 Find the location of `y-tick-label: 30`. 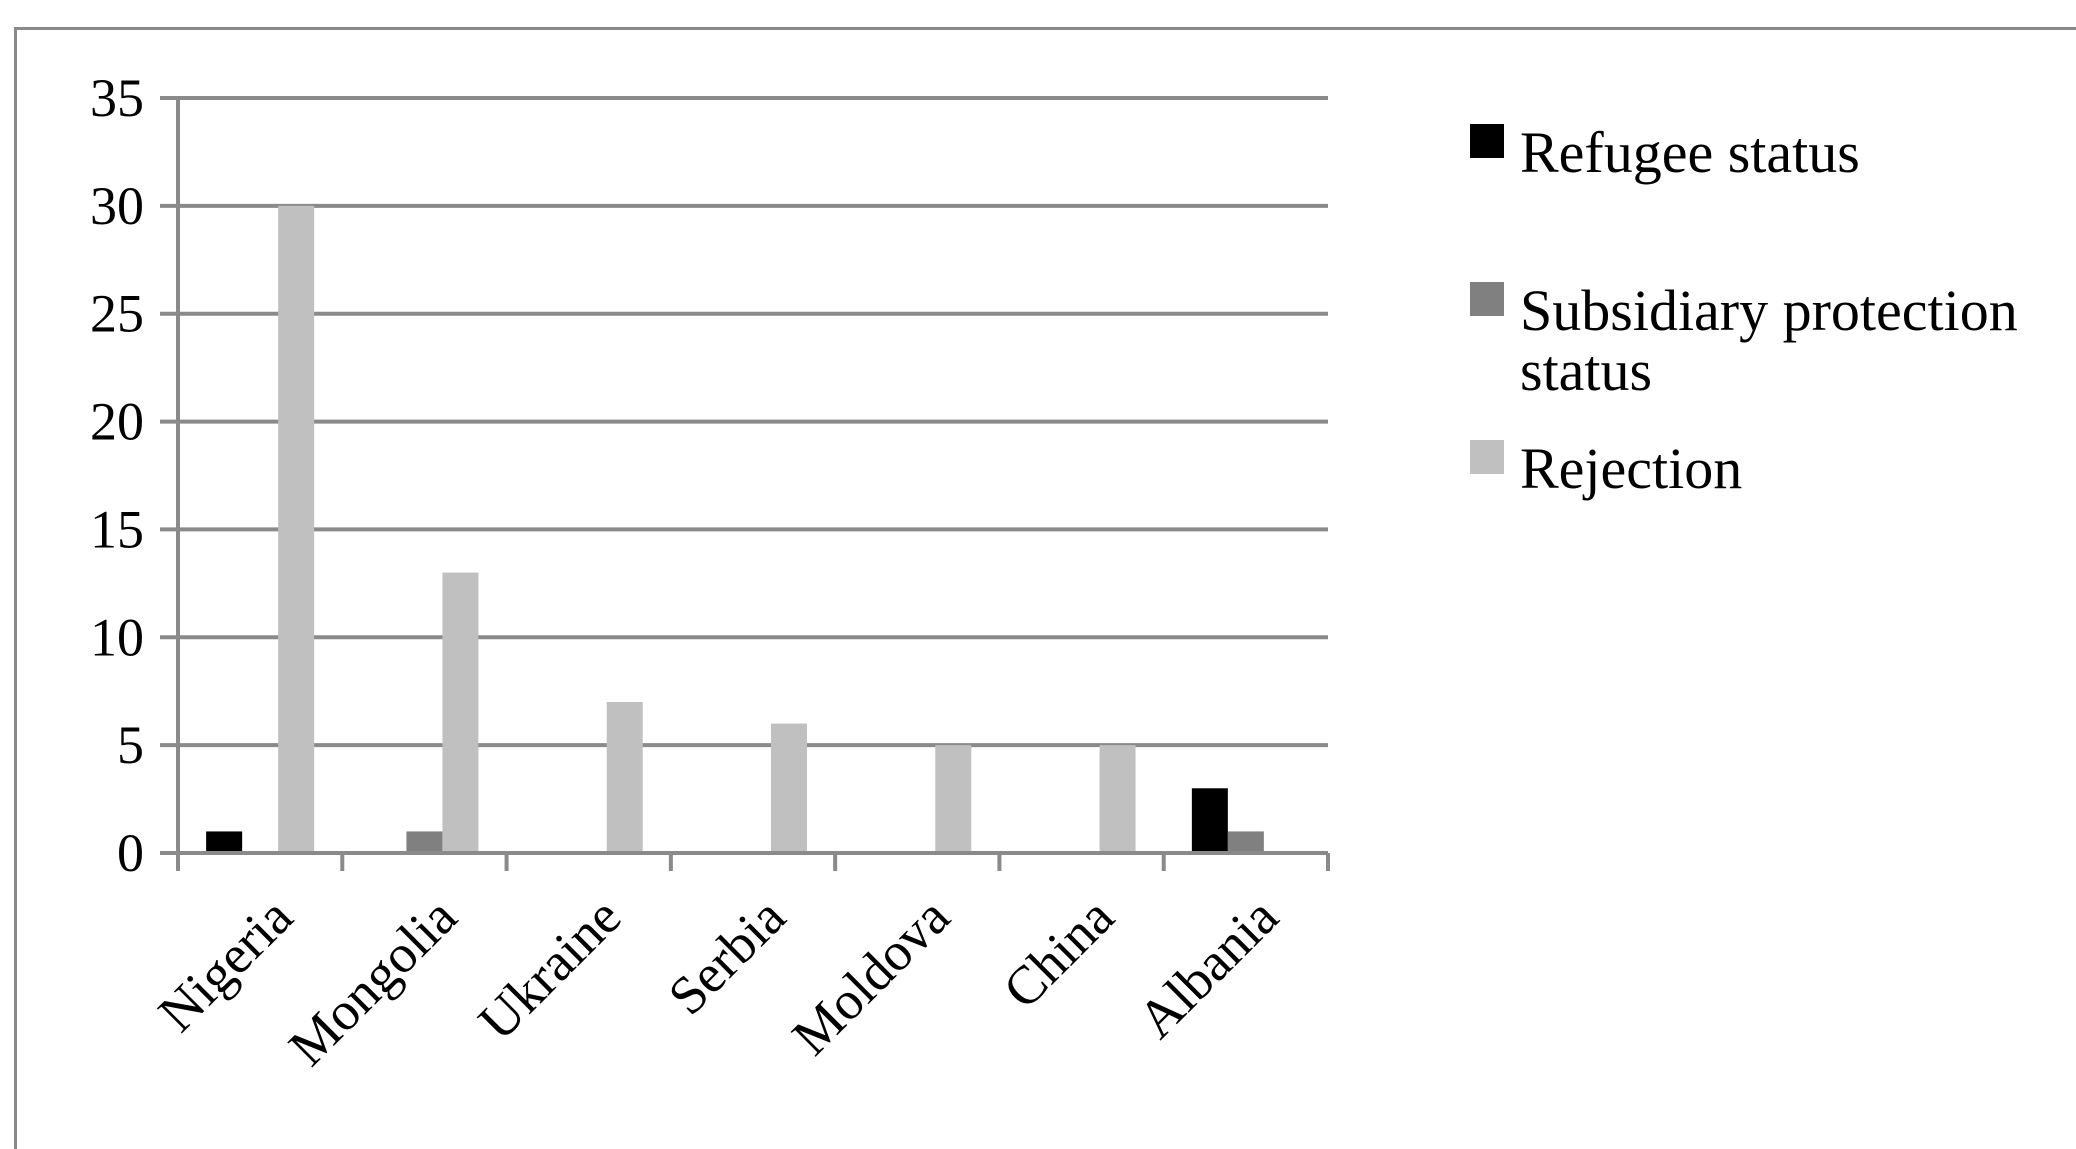

y-tick-label: 30 is located at coordinates (117, 206).